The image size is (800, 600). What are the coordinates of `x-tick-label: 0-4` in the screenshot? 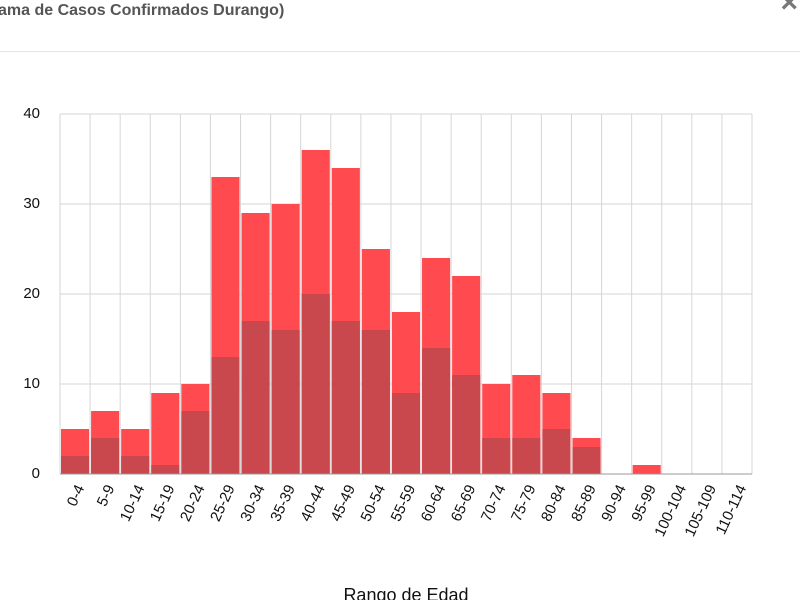 It's located at (76, 495).